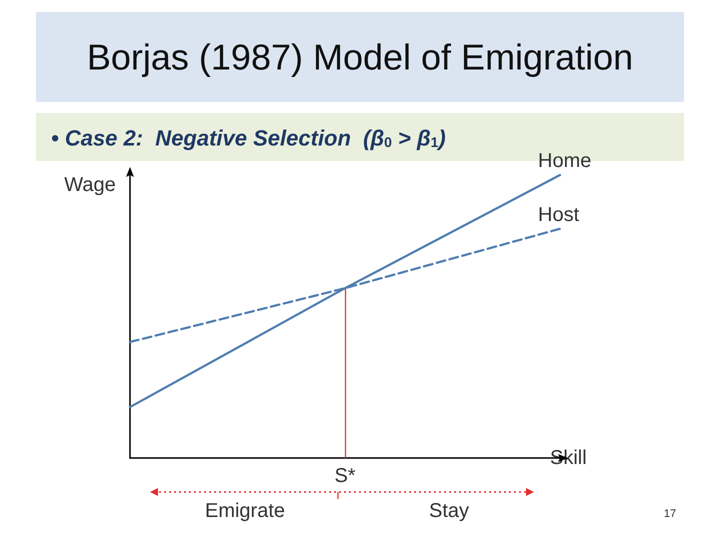 The image size is (720, 540). I want to click on text: Stay, so click(449, 511).